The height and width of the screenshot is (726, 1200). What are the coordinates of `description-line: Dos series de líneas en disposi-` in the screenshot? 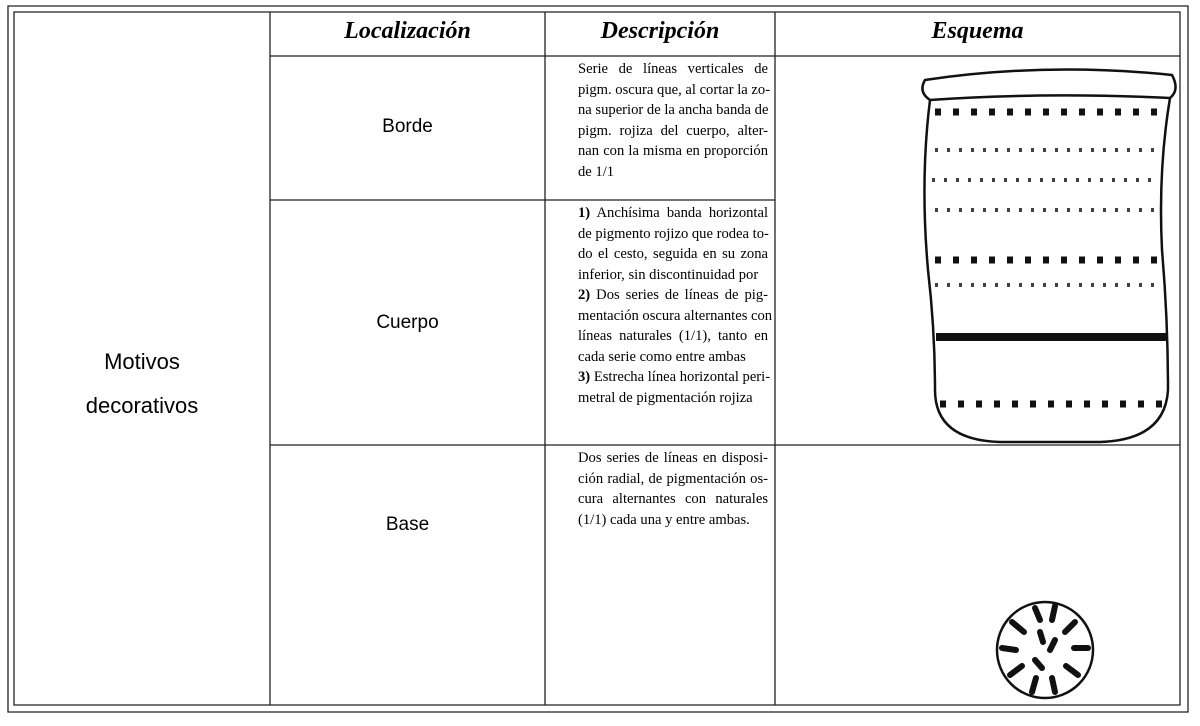 It's located at (673, 458).